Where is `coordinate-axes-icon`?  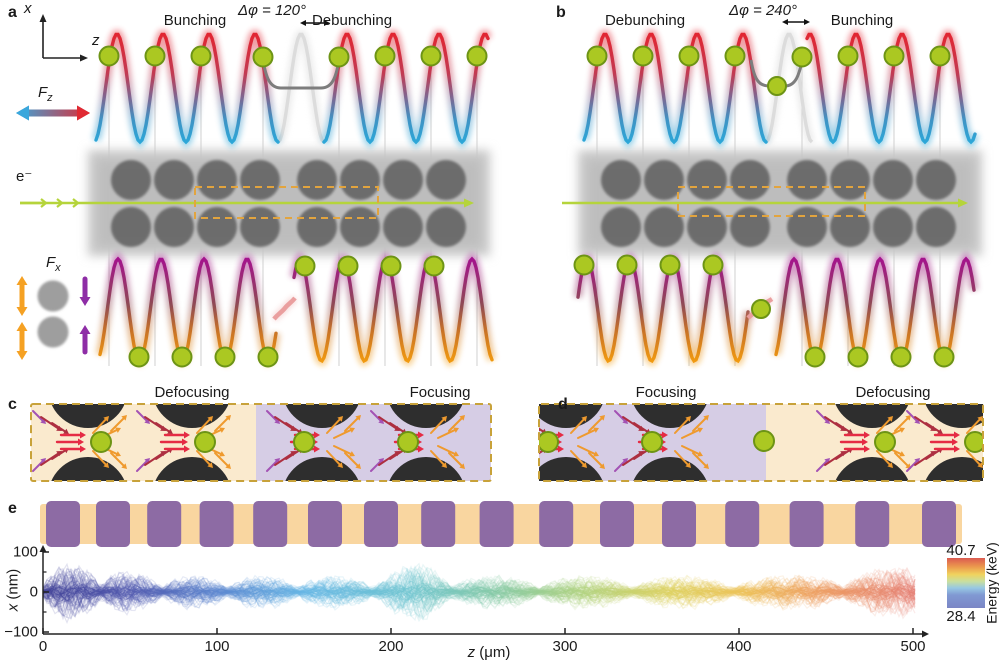 coordinate-axes-icon is located at coordinates (63, 38).